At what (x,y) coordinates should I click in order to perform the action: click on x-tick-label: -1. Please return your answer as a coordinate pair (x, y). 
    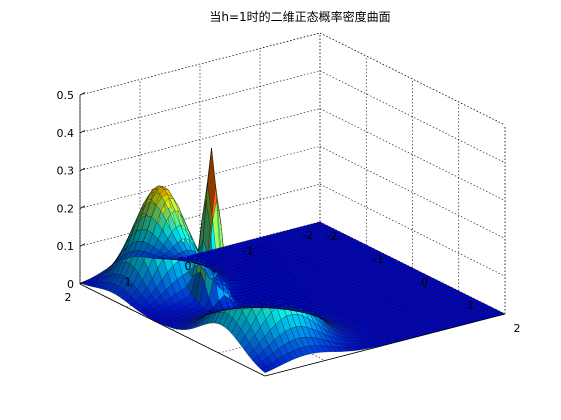
    Looking at the image, I should click on (378, 259).